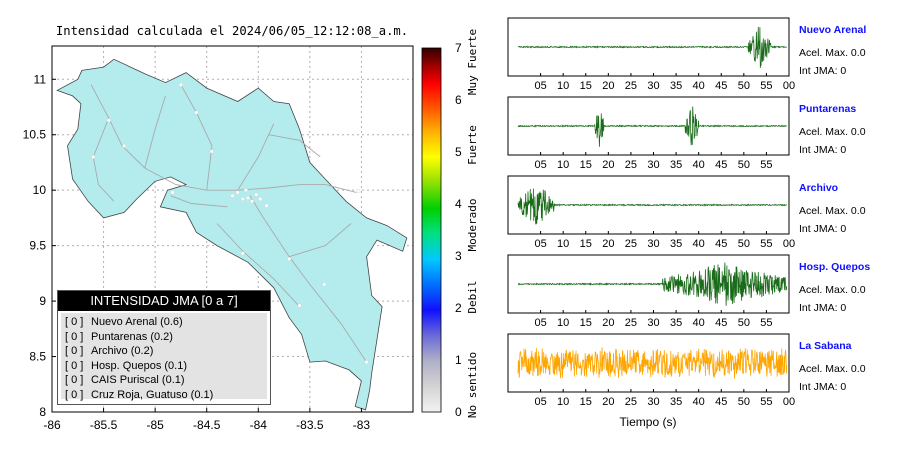 This screenshot has width=910, height=460. What do you see at coordinates (207, 425) in the screenshot?
I see `map-x-tick-label: -84.5` at bounding box center [207, 425].